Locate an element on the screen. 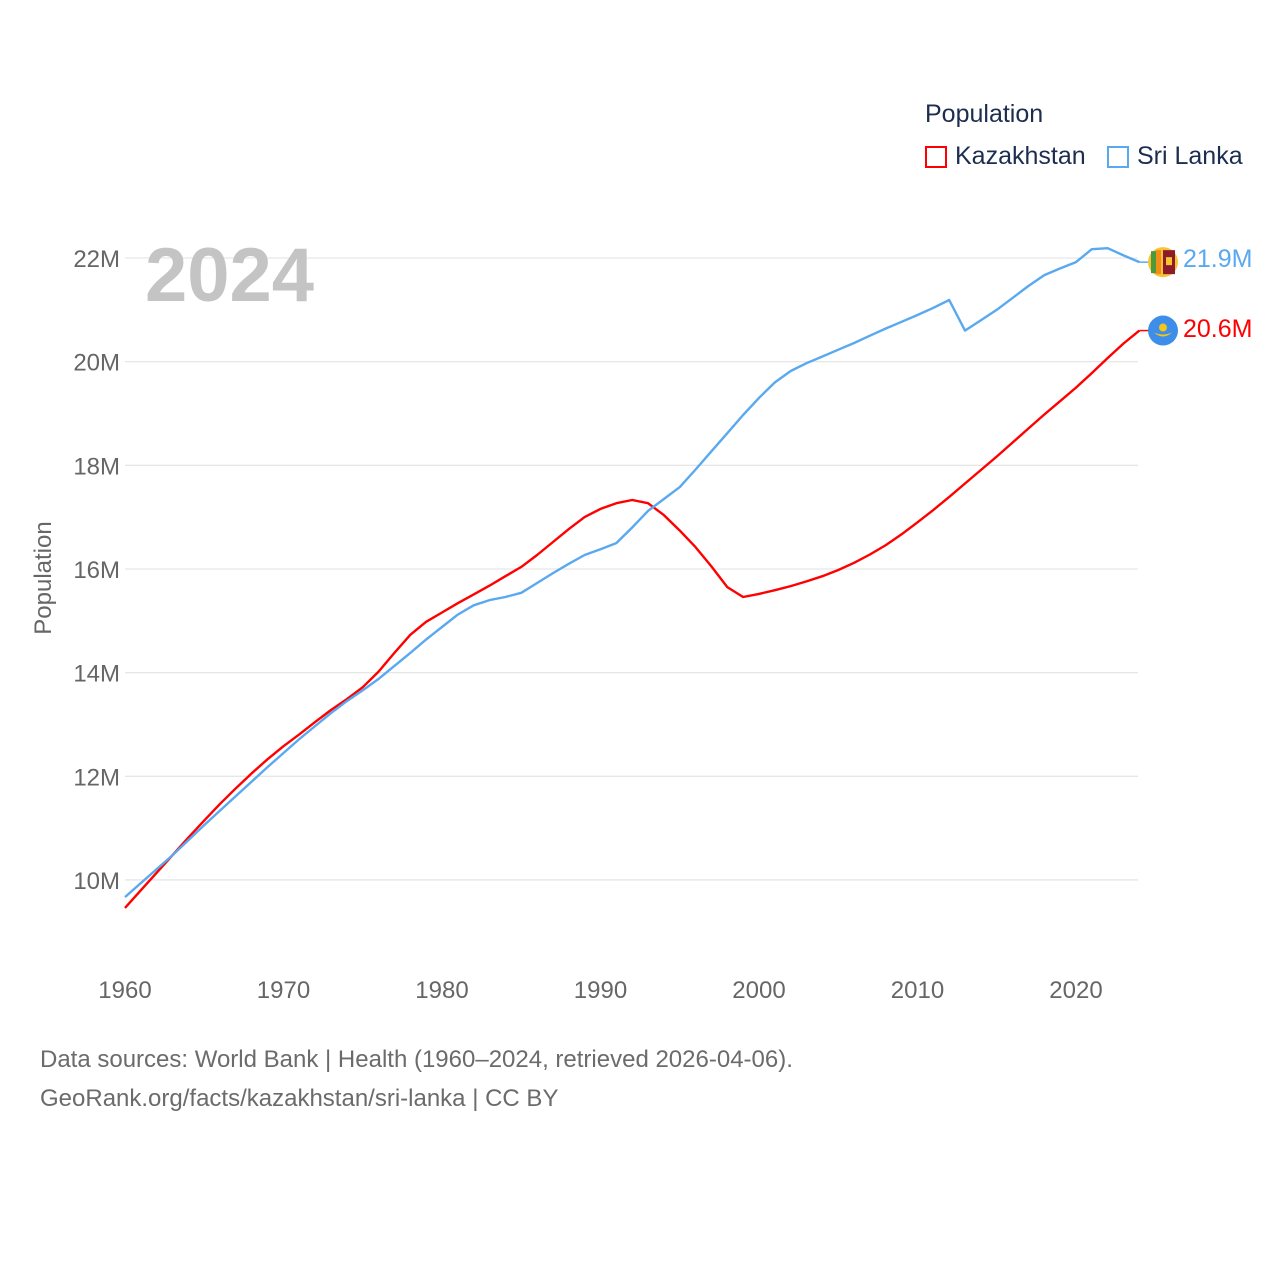 The image size is (1280, 1280). sri-lanka-flag-icon is located at coordinates (1163, 262).